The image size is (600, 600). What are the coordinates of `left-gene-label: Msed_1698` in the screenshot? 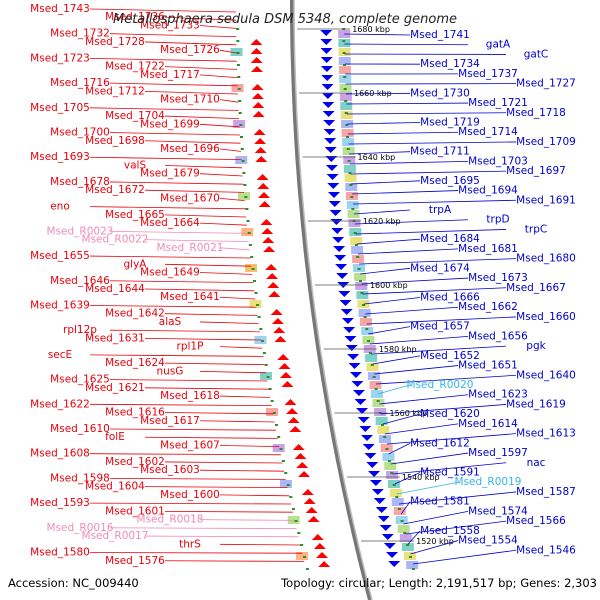 It's located at (115, 141).